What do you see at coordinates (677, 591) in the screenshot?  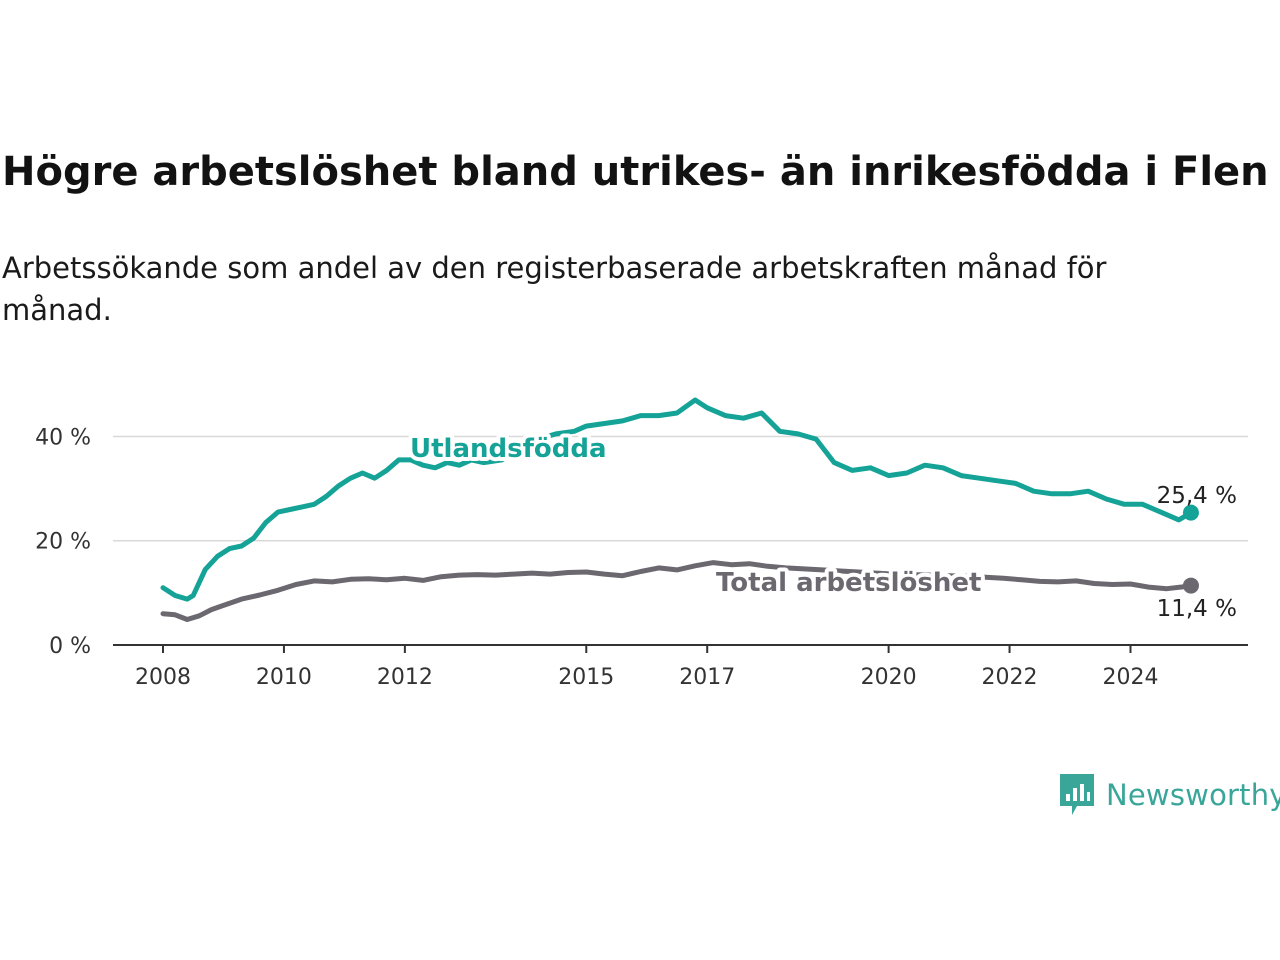 I see `series-line-total-arbetsloshet` at bounding box center [677, 591].